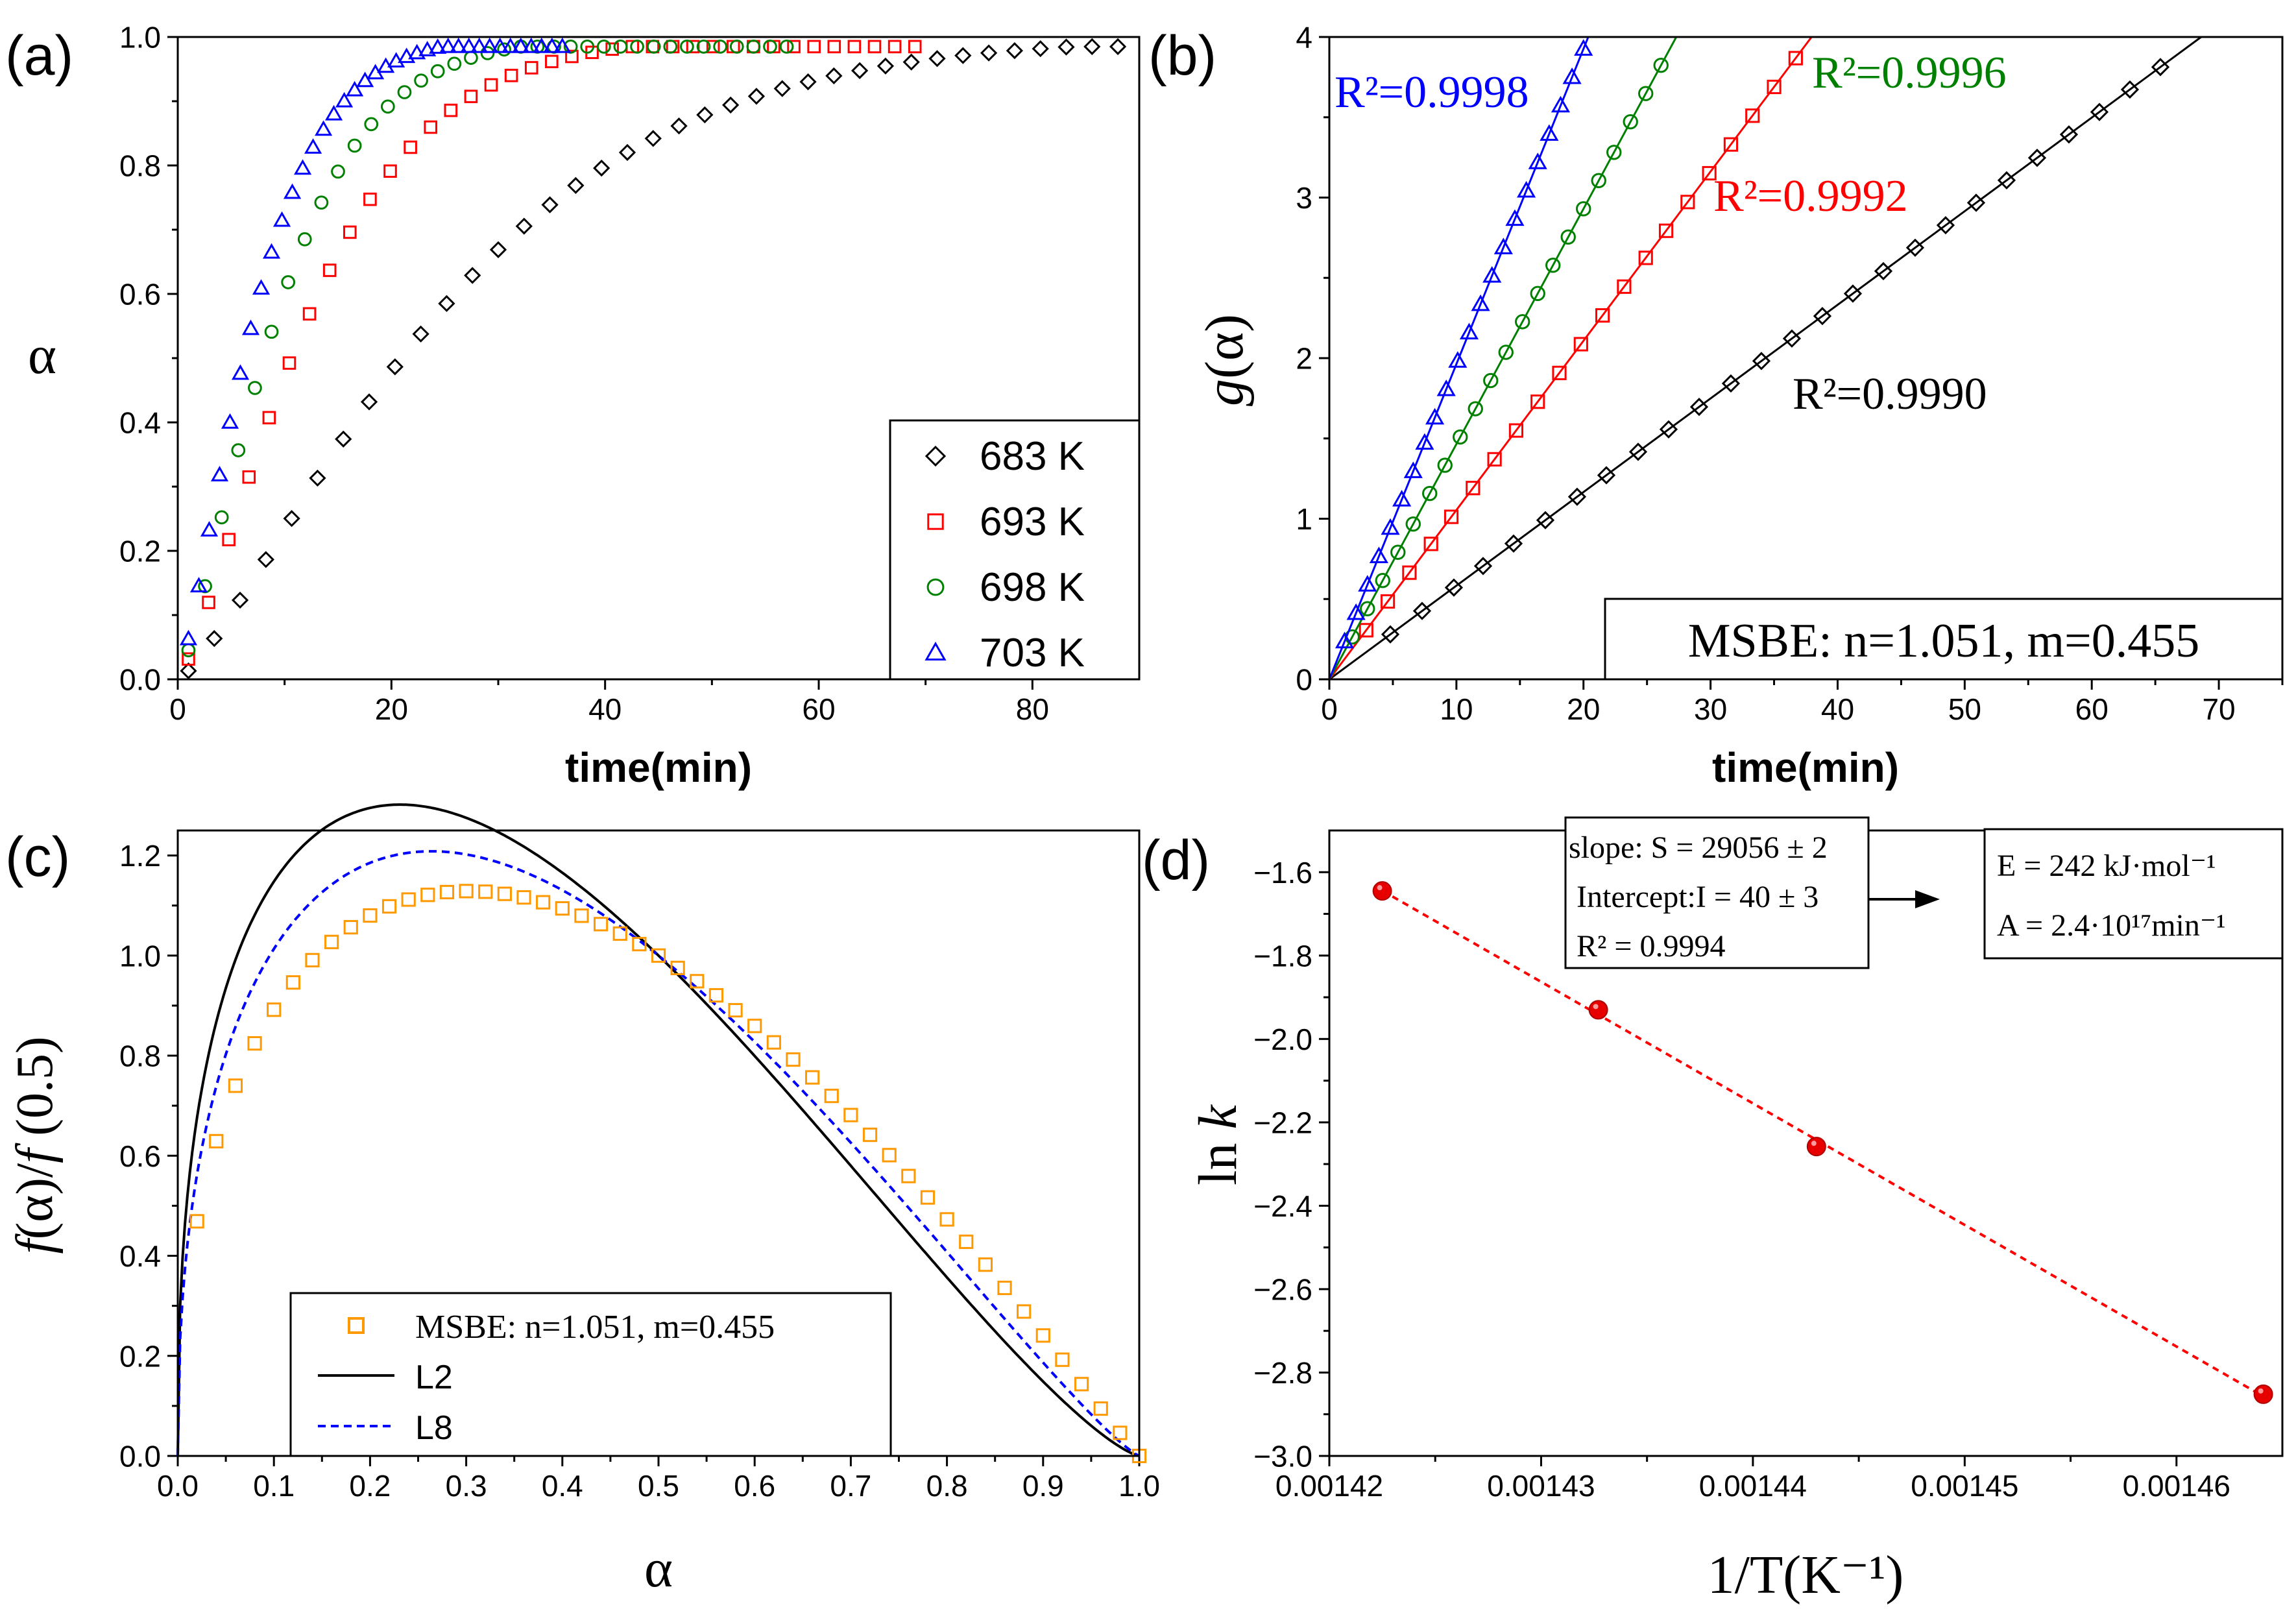 The height and width of the screenshot is (1611, 2296). I want to click on panel-d-marks, so click(1822, 1142).